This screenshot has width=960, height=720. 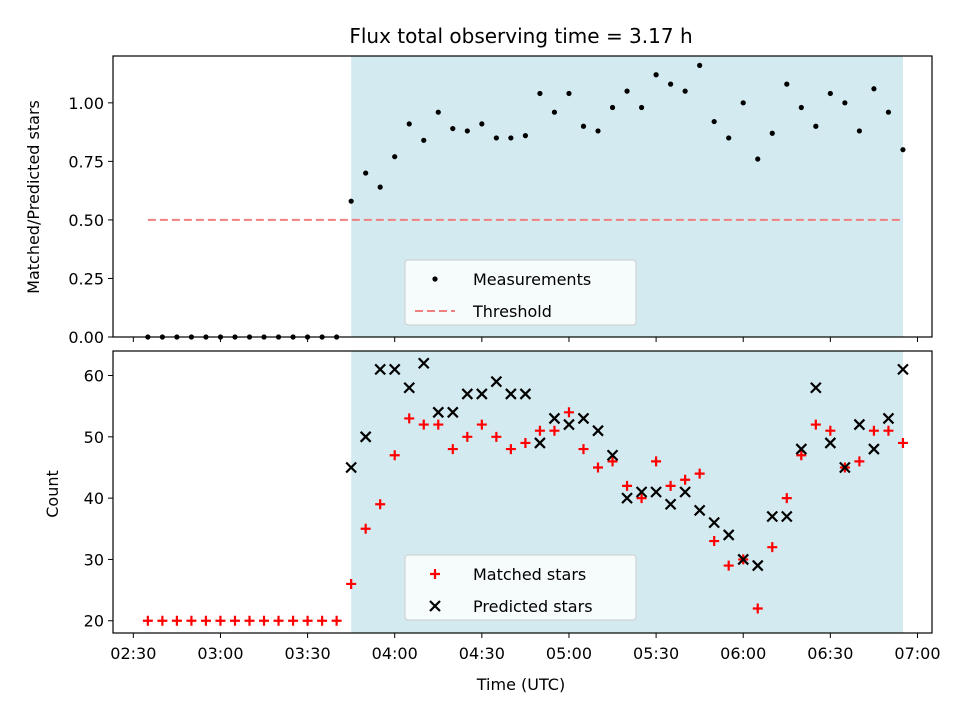 What do you see at coordinates (94, 376) in the screenshot?
I see `y-tick-label: 60` at bounding box center [94, 376].